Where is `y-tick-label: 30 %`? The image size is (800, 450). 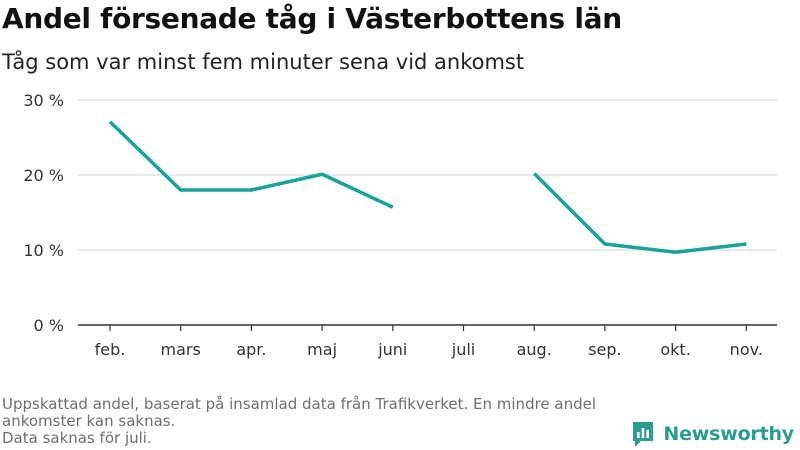 y-tick-label: 30 % is located at coordinates (43, 100).